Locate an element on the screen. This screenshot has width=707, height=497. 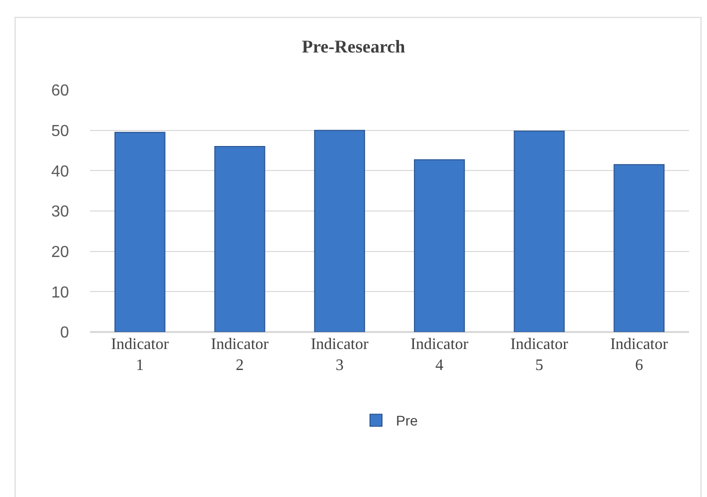
x-tick-label: Indicator 5 is located at coordinates (539, 355).